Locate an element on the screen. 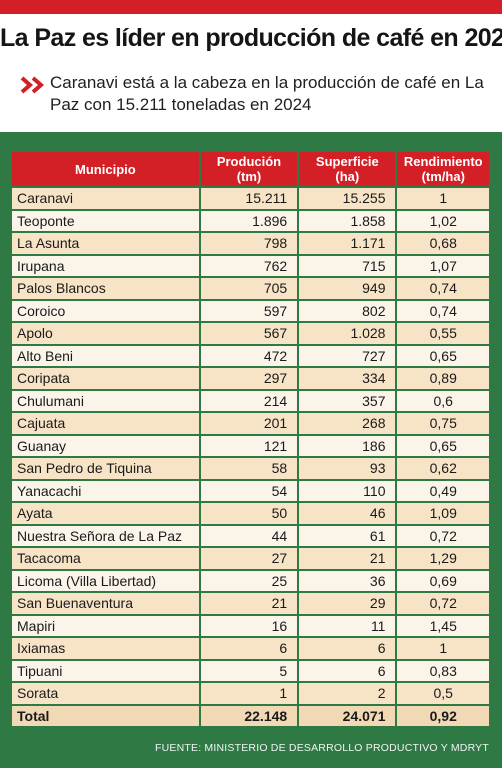  produccion-cell: 6 is located at coordinates (249, 648).